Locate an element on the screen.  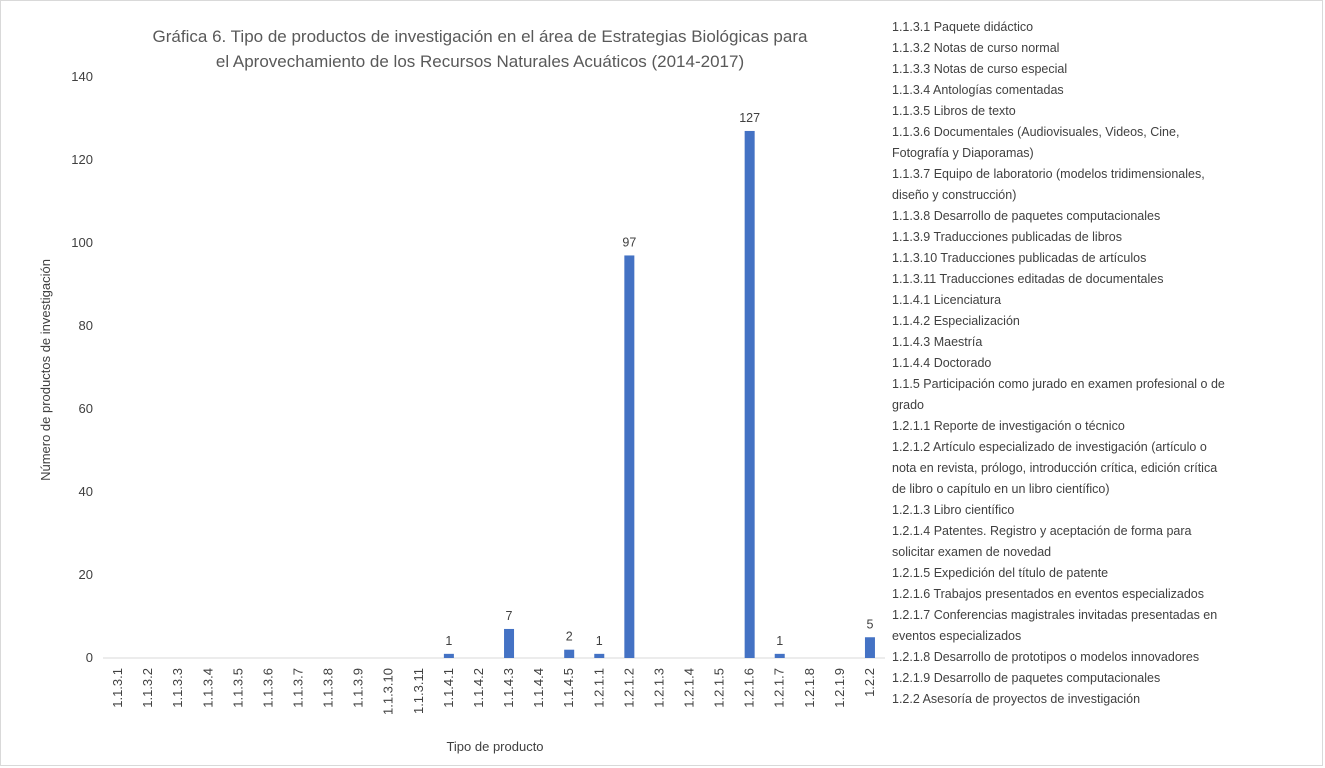
legend-entry: grado is located at coordinates (908, 405).